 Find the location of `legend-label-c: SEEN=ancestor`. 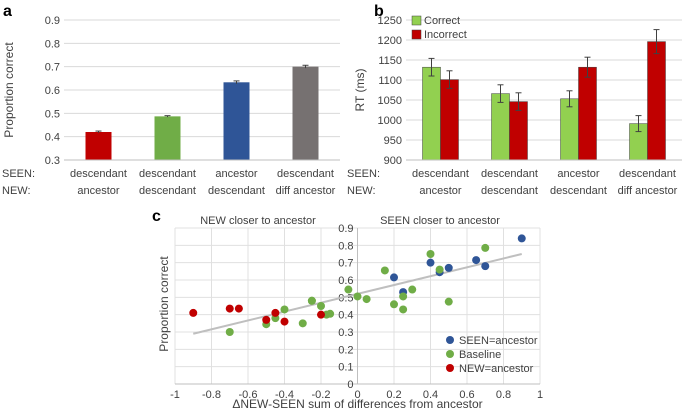

legend-label-c: SEEN=ancestor is located at coordinates (498, 341).